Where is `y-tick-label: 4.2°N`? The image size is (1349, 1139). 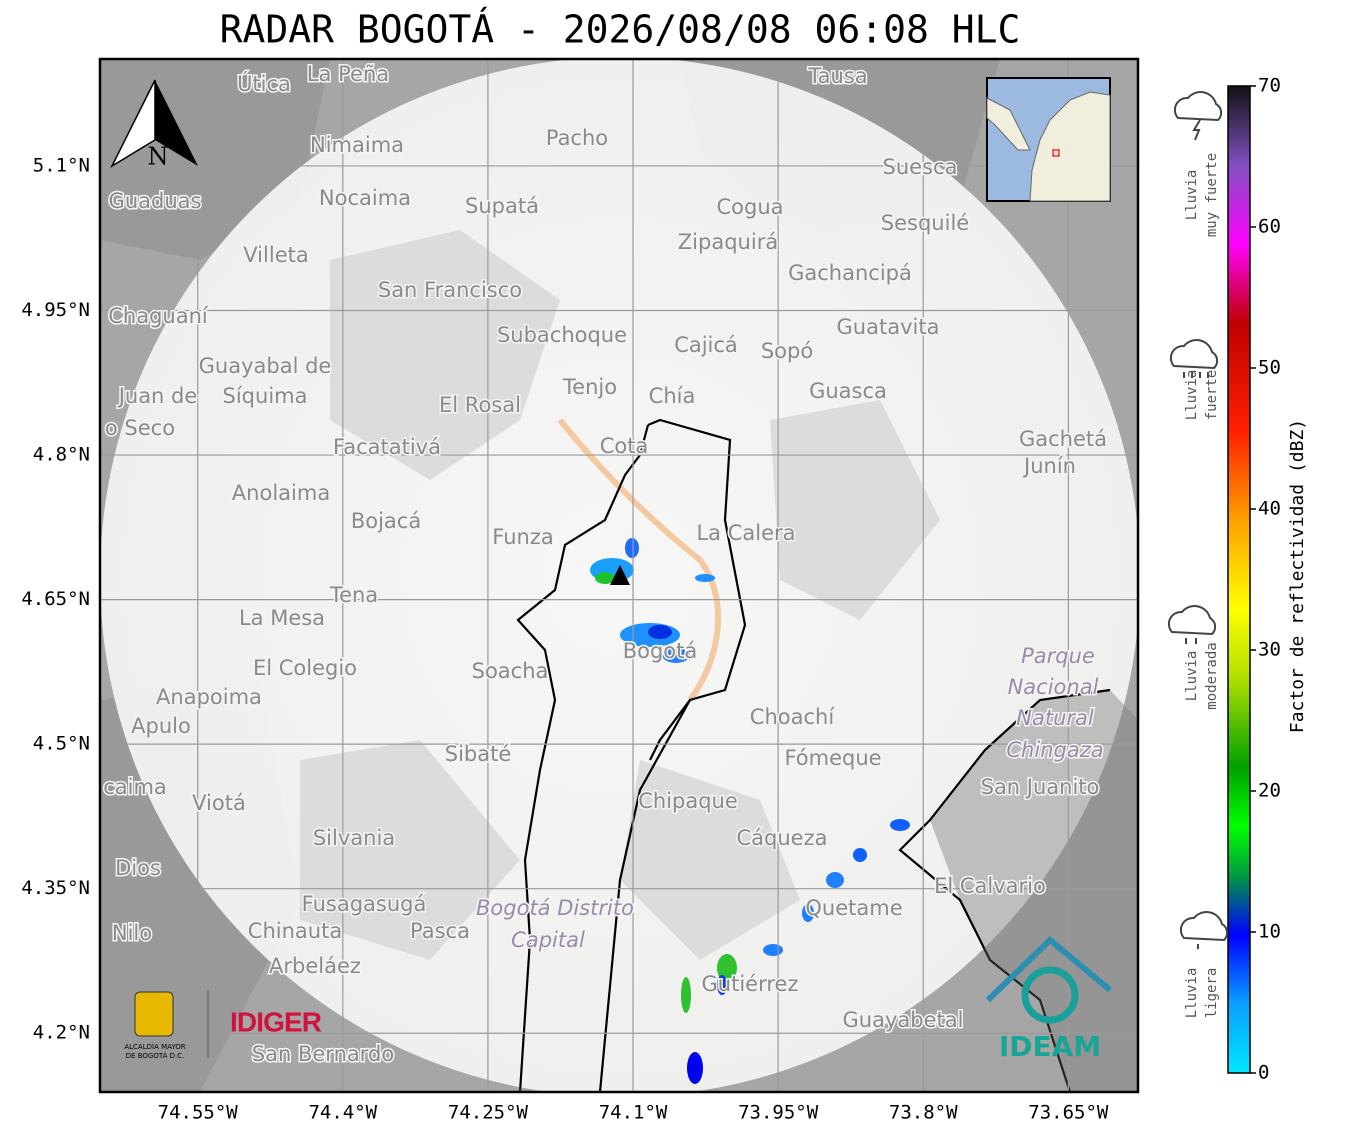
y-tick-label: 4.2°N is located at coordinates (61, 1033).